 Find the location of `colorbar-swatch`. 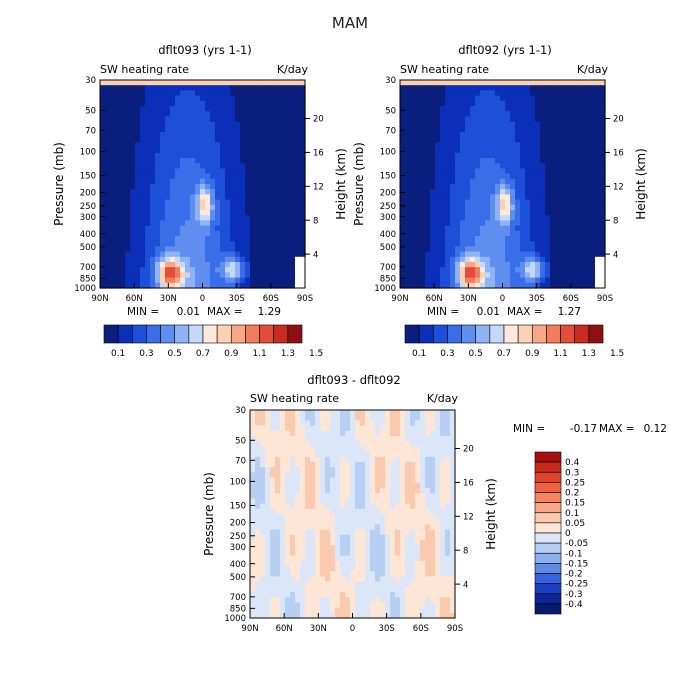

colorbar-swatch is located at coordinates (111, 334).